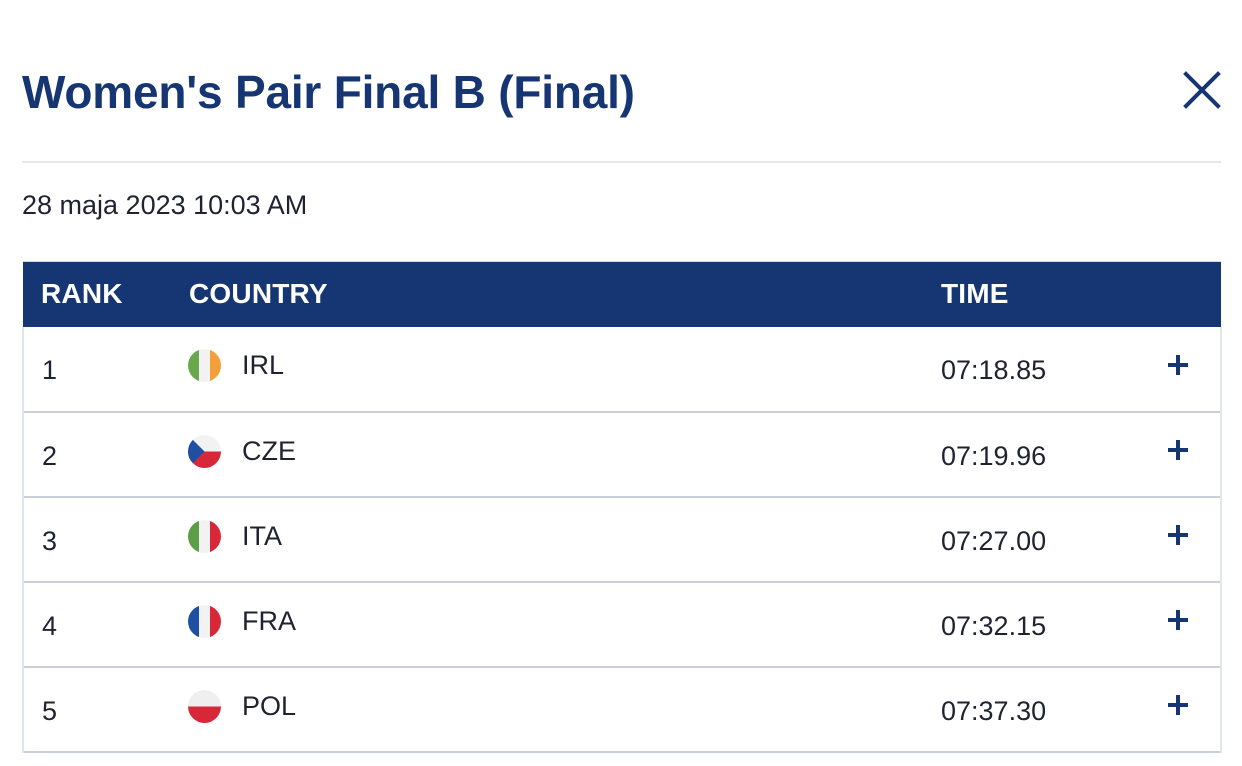  Describe the element at coordinates (328, 92) in the screenshot. I see `modal-title: Women's Pair Final B (Final)` at that location.